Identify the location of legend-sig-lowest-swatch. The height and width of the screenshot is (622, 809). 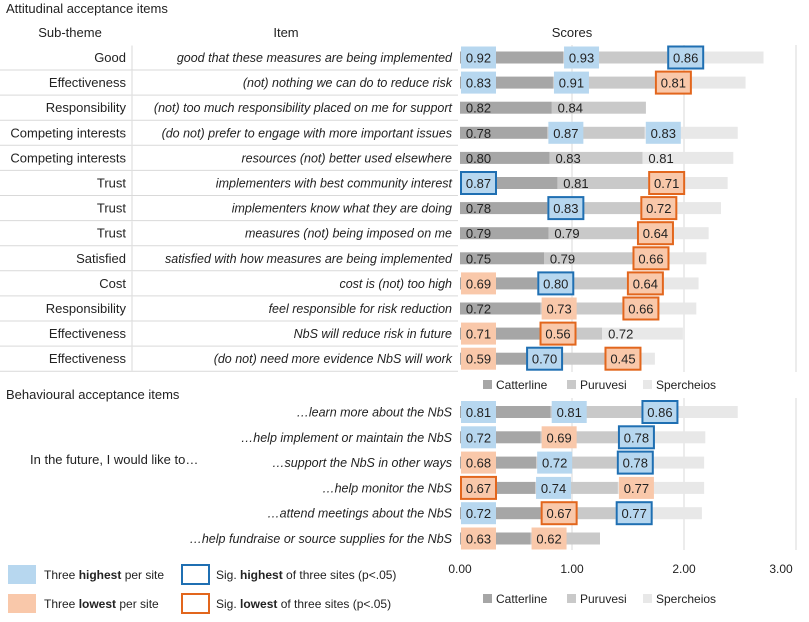
(195, 603).